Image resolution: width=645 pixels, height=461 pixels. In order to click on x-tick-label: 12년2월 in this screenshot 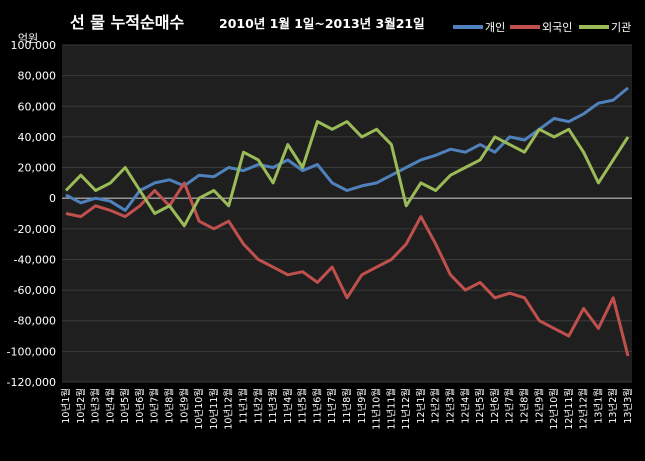, I will do `click(436, 406)`.